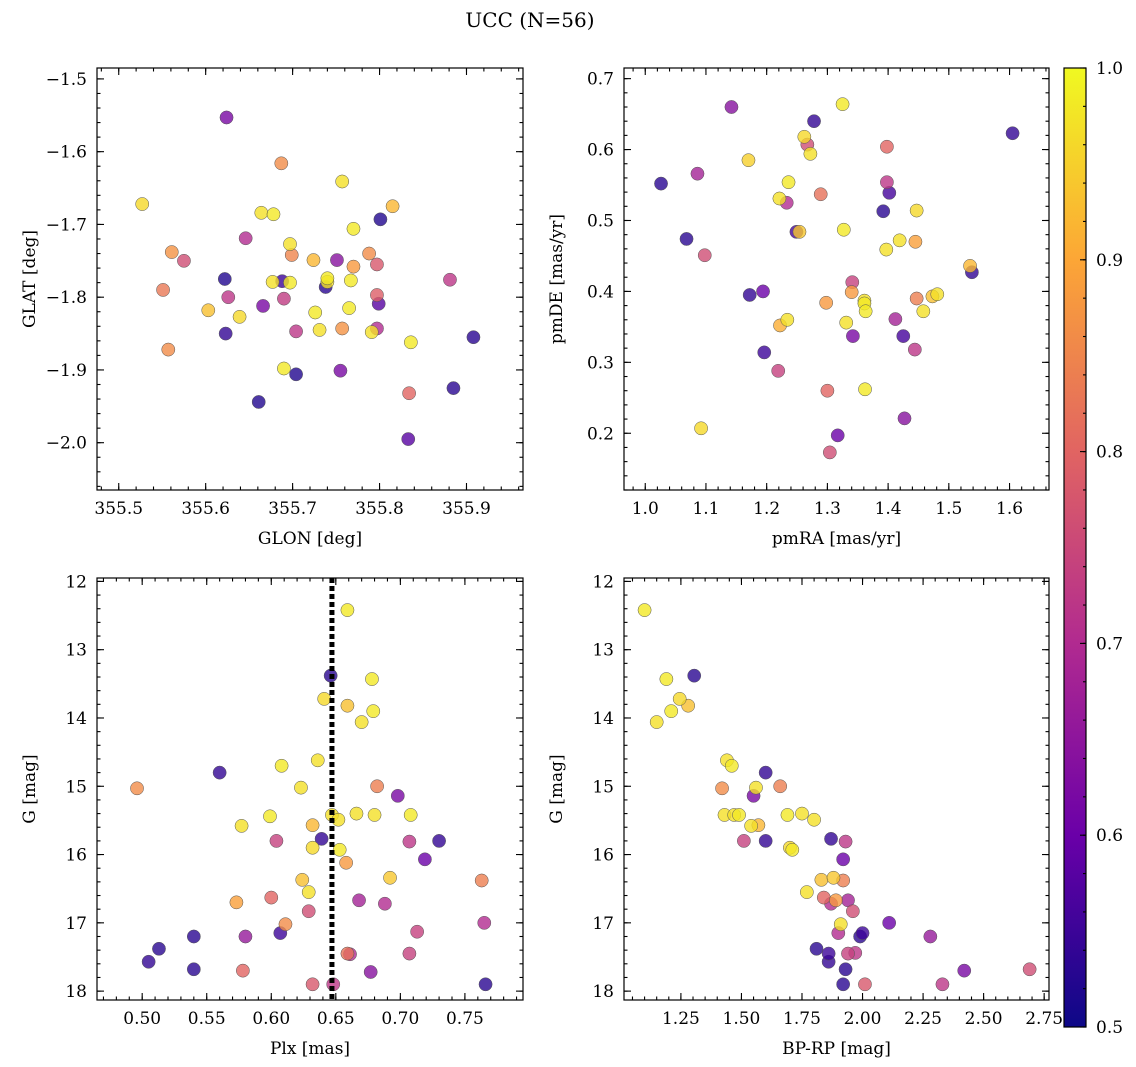 This screenshot has width=1136, height=1067. I want to click on plx-g-xlabel: Plx [mas], so click(310, 1049).